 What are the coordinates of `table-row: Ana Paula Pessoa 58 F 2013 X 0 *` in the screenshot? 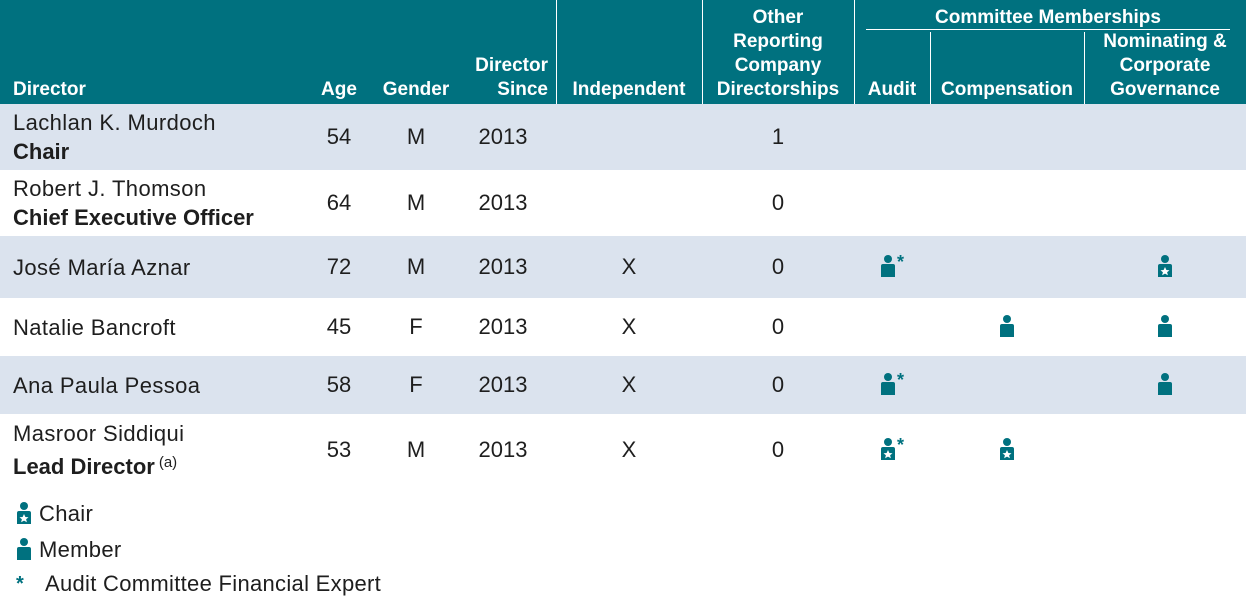 It's located at (623, 385).